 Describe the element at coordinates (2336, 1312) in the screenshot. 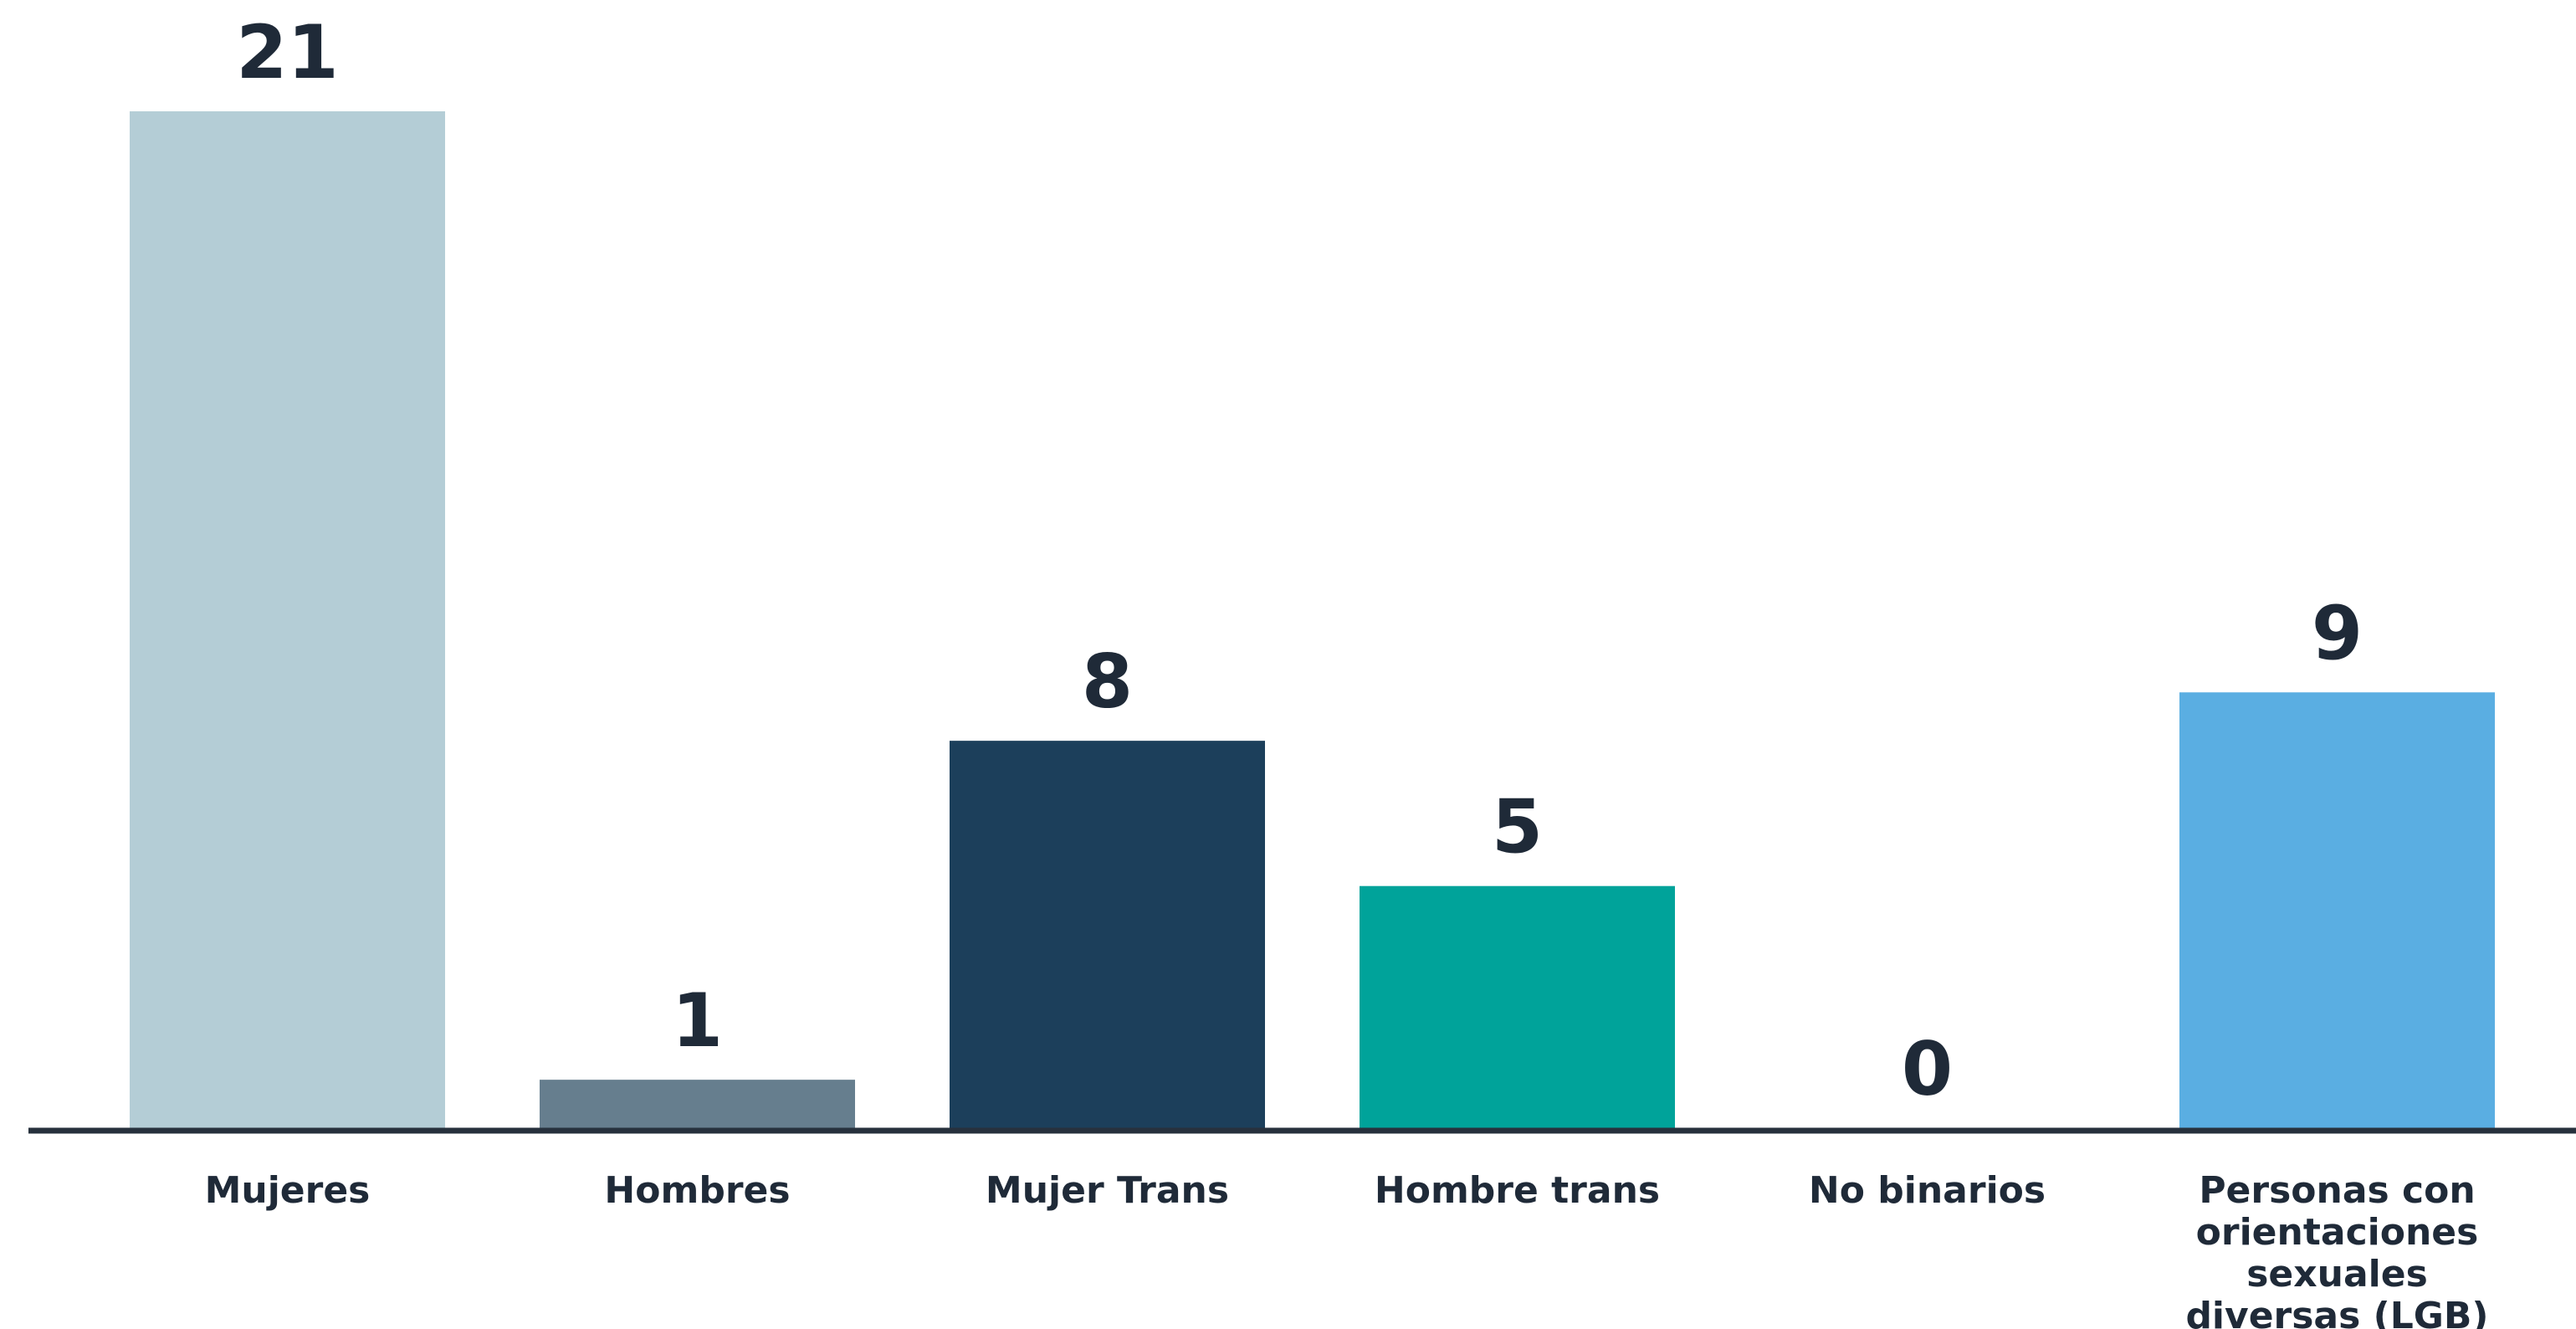

I see `category-label-5-line-3: diversas (LGB)` at that location.